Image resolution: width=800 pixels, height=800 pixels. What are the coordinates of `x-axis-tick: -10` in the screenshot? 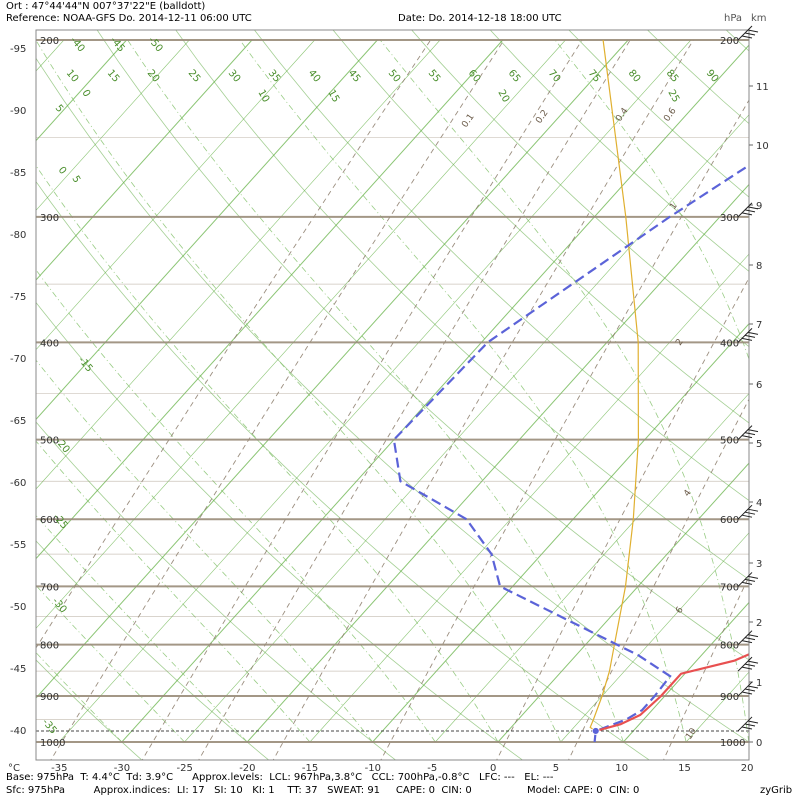 It's located at (373, 768).